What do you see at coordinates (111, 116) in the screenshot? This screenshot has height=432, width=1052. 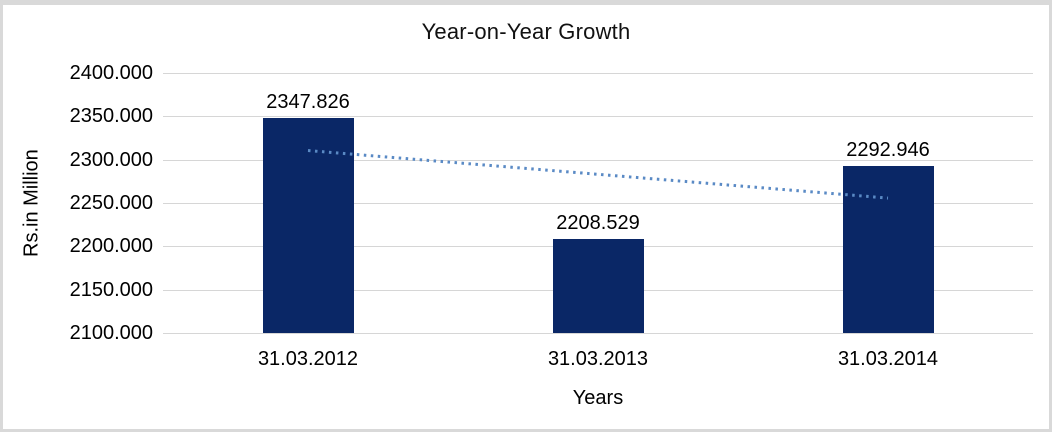 I see `y-axis-tick-label: 2350.000` at bounding box center [111, 116].